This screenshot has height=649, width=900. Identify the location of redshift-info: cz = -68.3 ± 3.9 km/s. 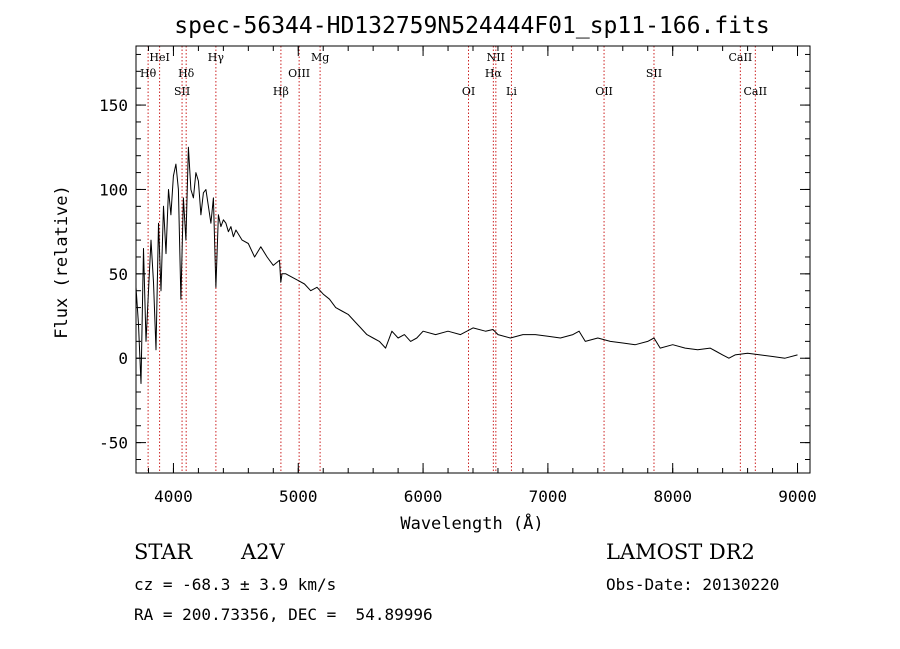
(235, 584).